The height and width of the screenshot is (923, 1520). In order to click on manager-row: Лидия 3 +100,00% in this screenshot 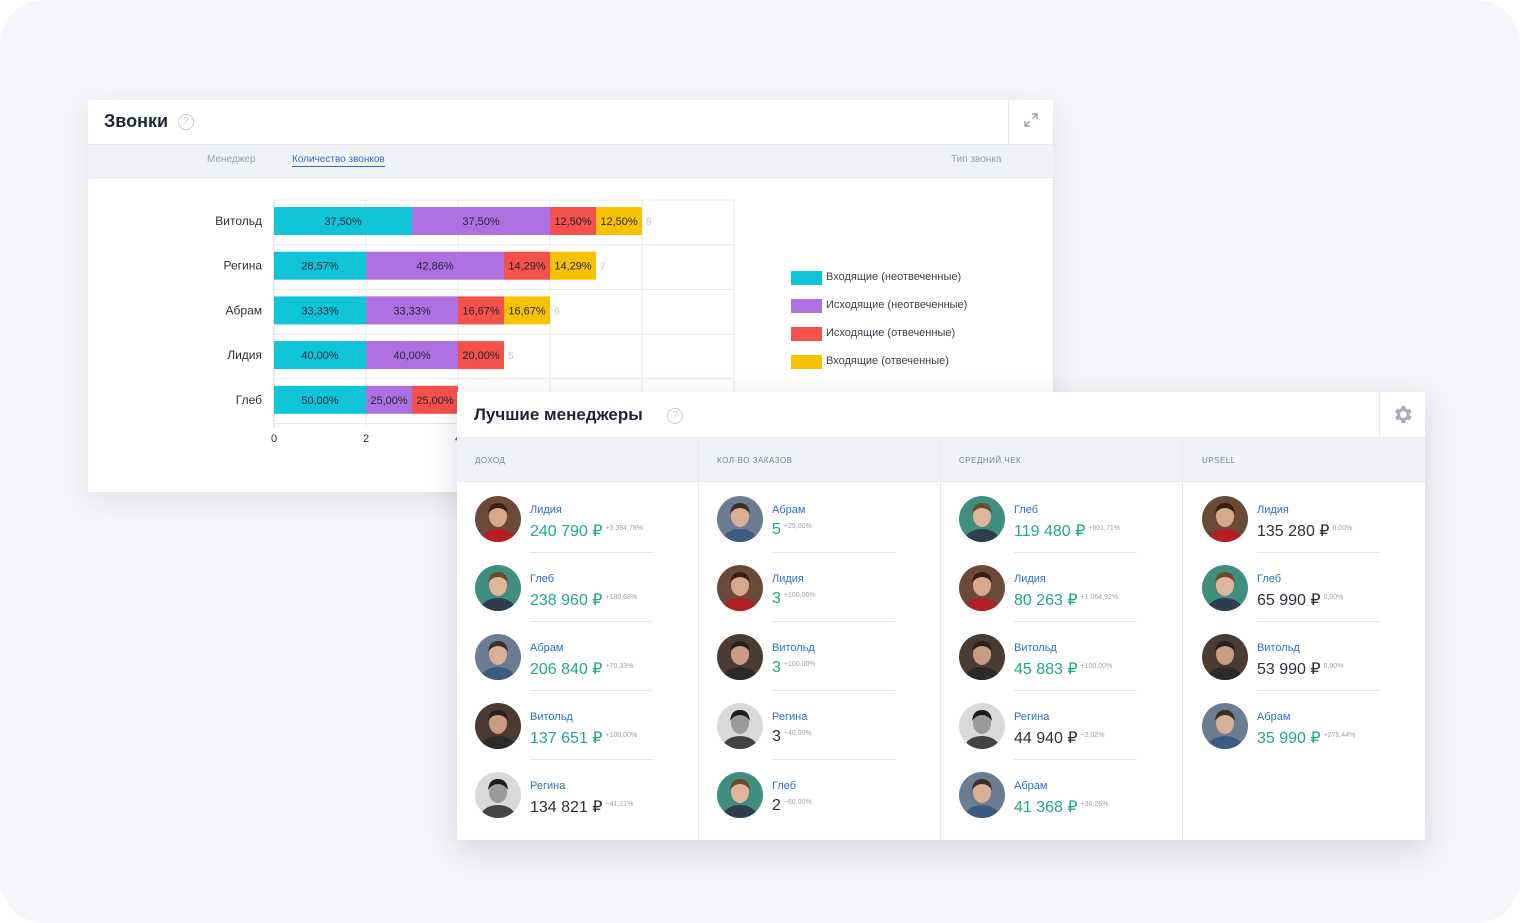, I will do `click(837, 599)`.